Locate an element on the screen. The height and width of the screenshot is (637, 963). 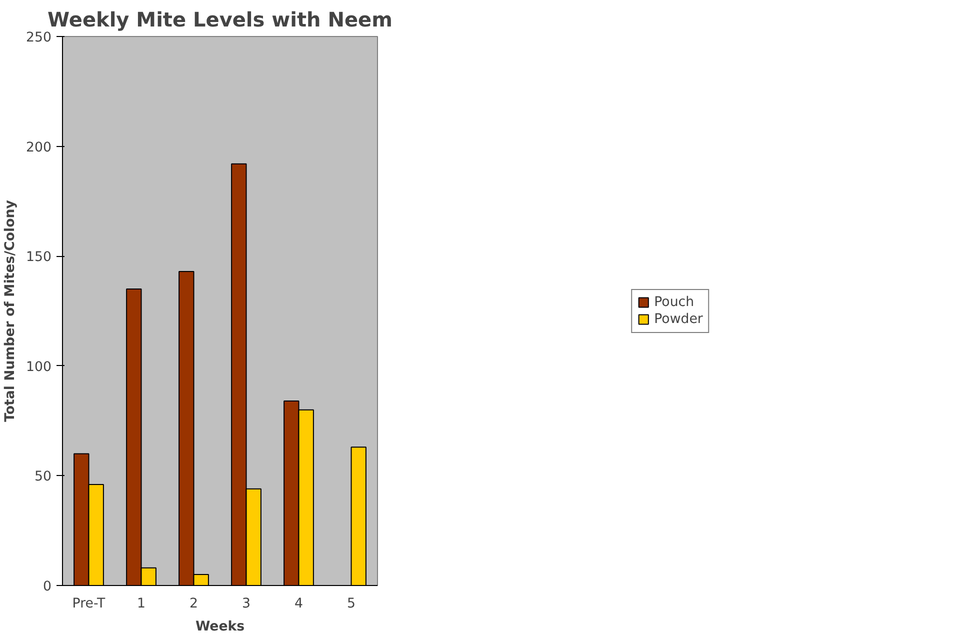
x-tick-label: 5 is located at coordinates (351, 604).